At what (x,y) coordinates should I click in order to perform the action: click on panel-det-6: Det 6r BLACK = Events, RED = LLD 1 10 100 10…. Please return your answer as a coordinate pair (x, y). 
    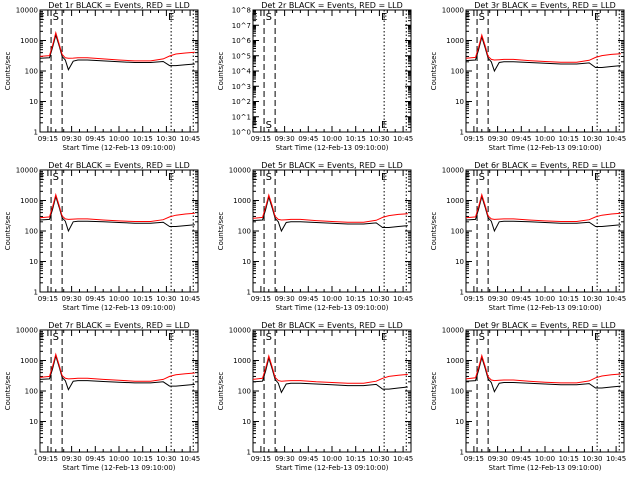
    Looking at the image, I should click on (528, 236).